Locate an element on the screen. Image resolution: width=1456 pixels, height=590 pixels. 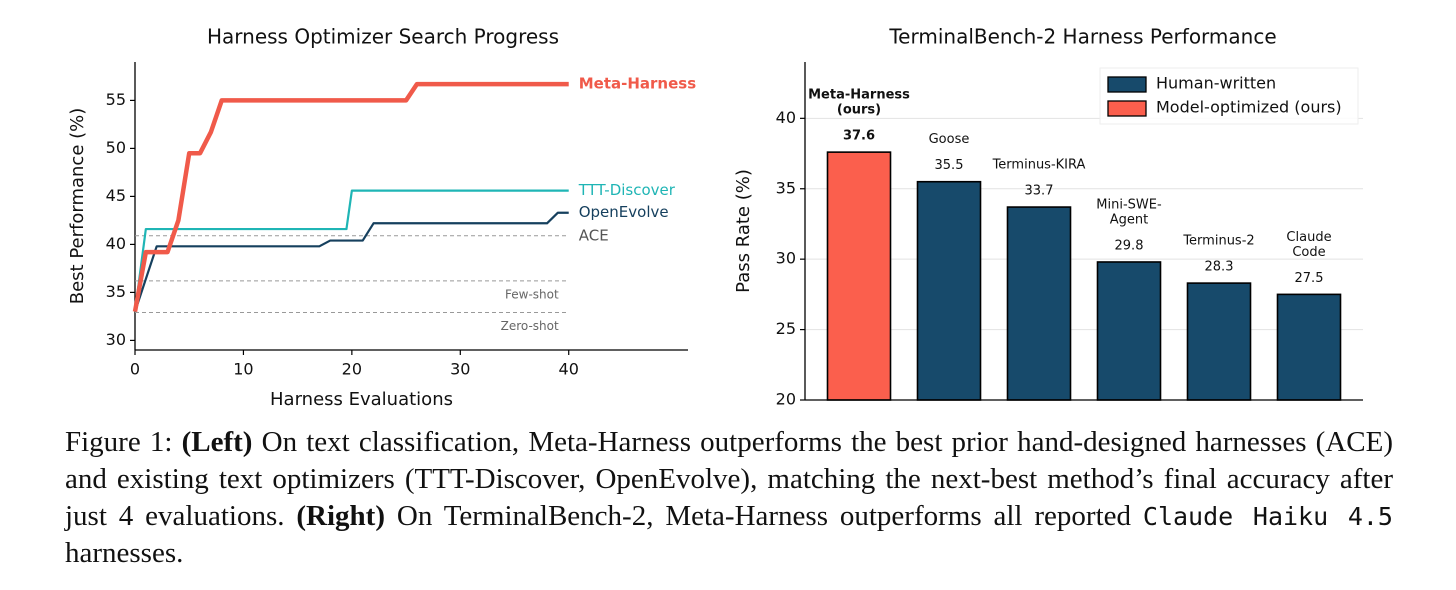
value-label: 33.7 is located at coordinates (1039, 191).